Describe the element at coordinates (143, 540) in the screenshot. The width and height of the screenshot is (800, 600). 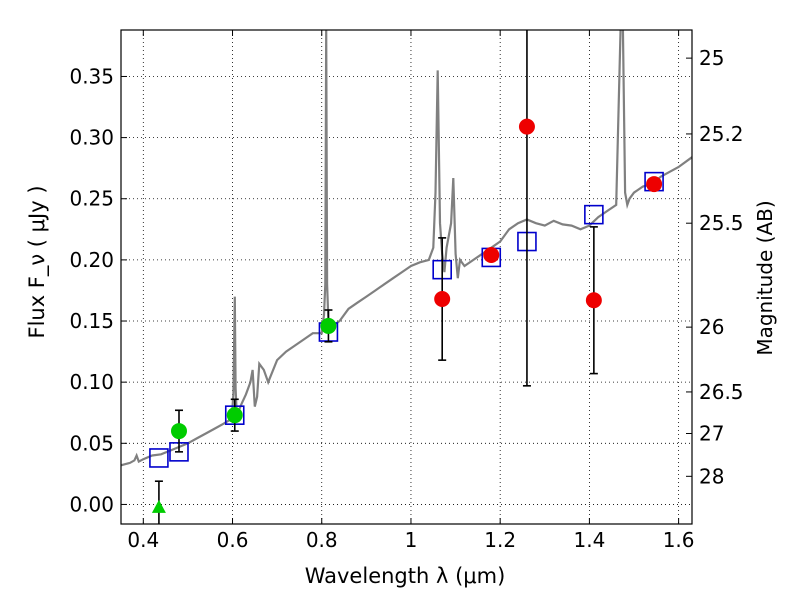
I see `x-tick-label: 0.4` at that location.